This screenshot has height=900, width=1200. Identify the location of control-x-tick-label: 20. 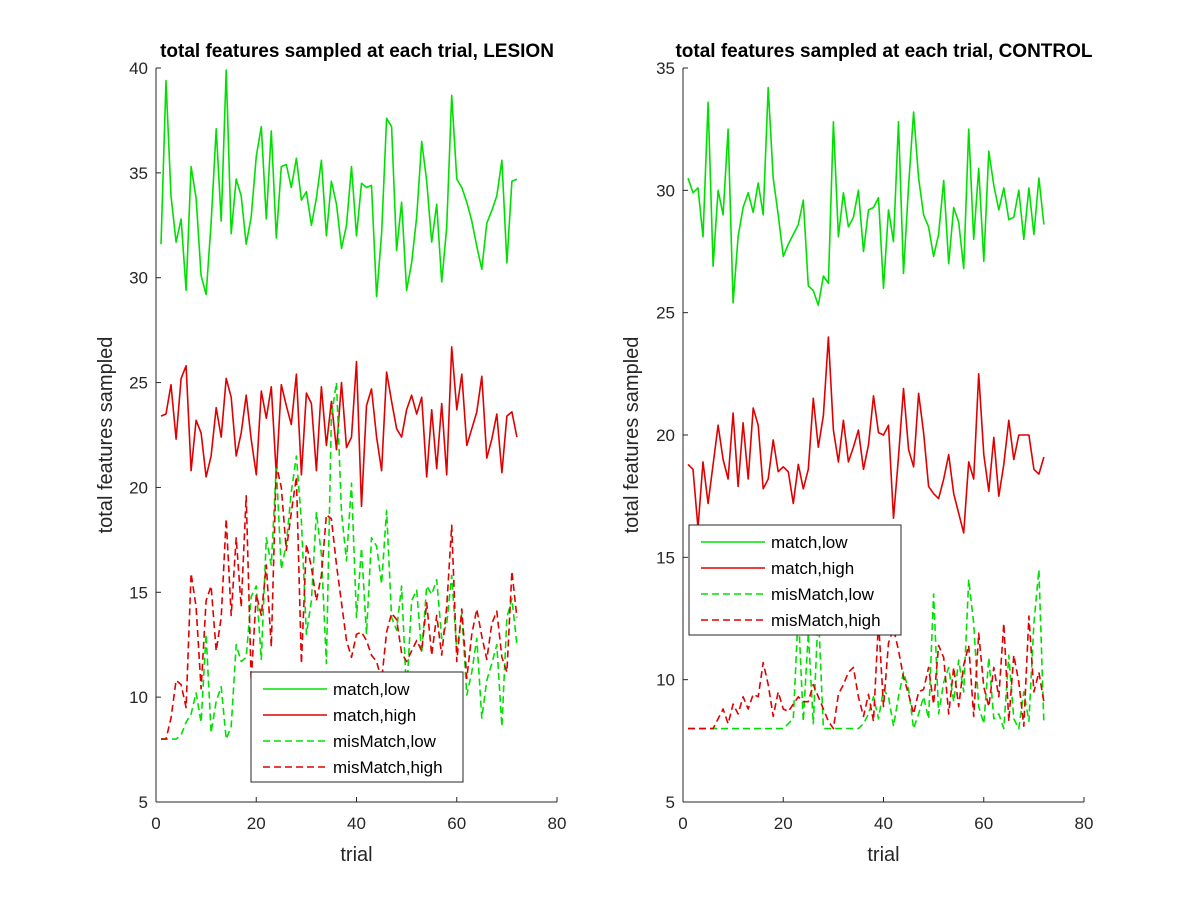
(783, 823).